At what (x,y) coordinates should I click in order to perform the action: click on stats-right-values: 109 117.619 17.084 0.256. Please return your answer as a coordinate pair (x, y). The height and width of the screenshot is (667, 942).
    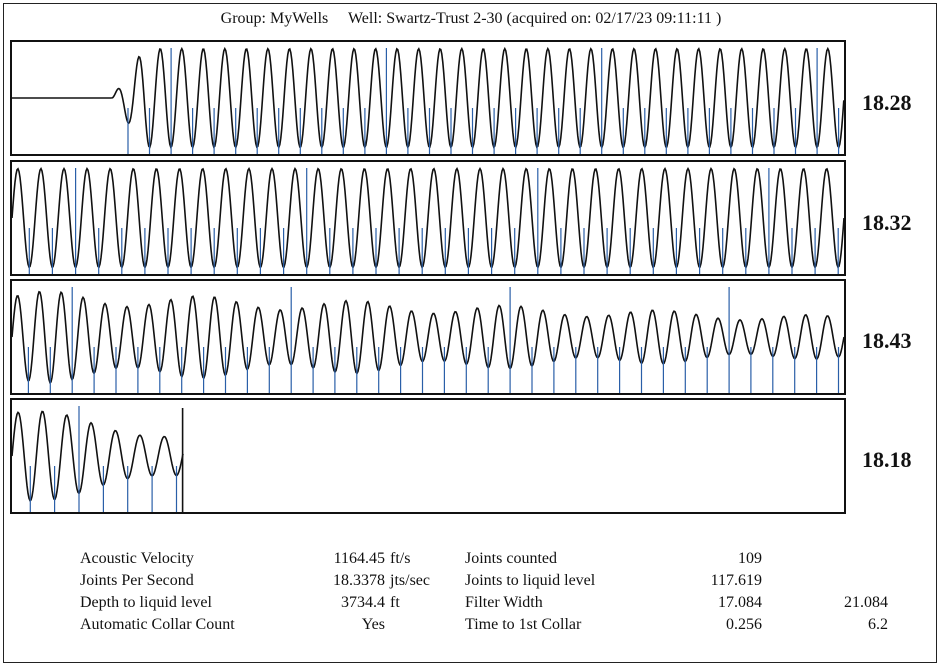
    Looking at the image, I should click on (711, 592).